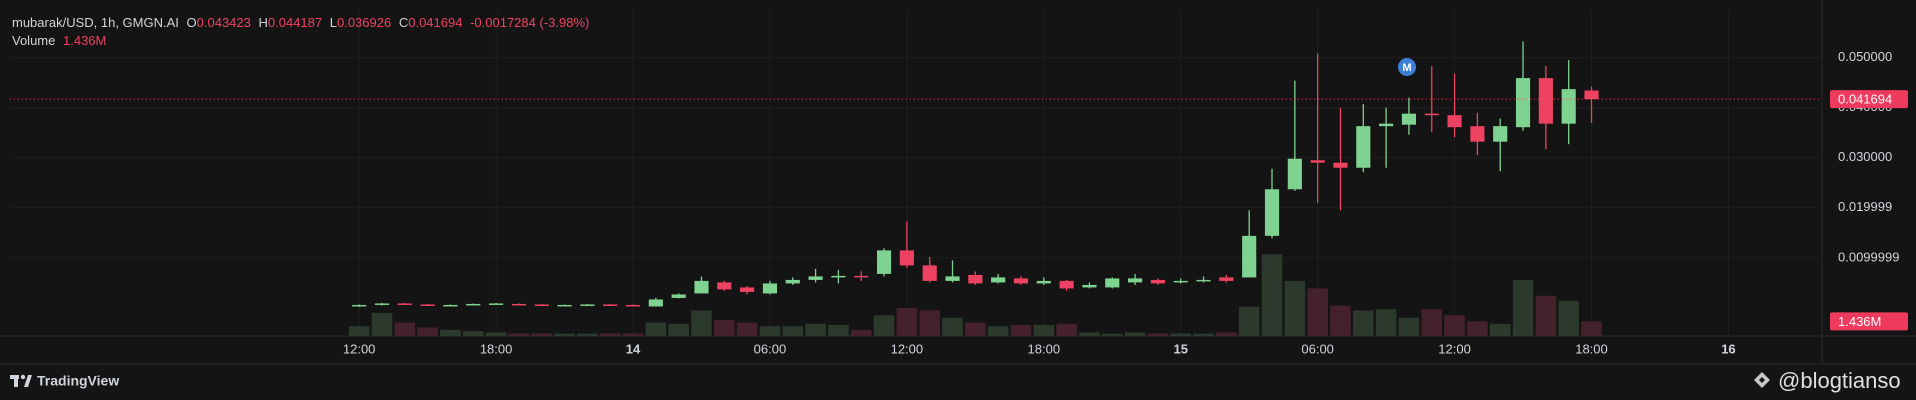  I want to click on y-tick-label: 0.019999, so click(1865, 206).